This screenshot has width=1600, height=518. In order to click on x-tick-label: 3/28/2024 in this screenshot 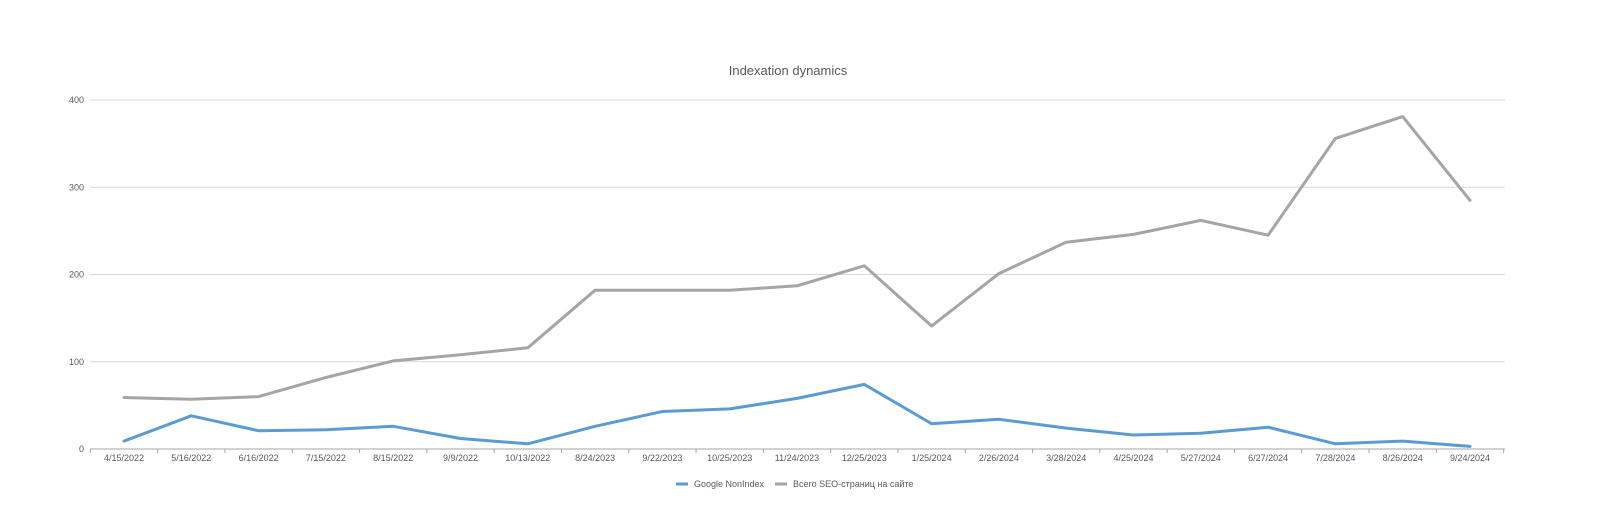, I will do `click(1066, 458)`.